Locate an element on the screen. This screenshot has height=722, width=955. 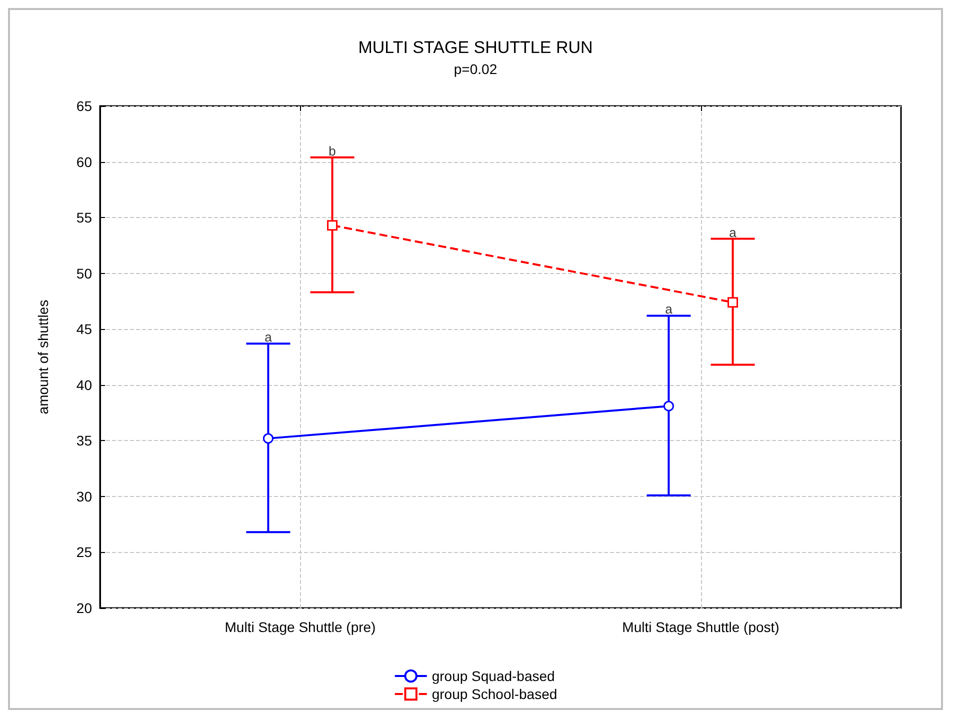
y-tick-label: 50 is located at coordinates (84, 273).